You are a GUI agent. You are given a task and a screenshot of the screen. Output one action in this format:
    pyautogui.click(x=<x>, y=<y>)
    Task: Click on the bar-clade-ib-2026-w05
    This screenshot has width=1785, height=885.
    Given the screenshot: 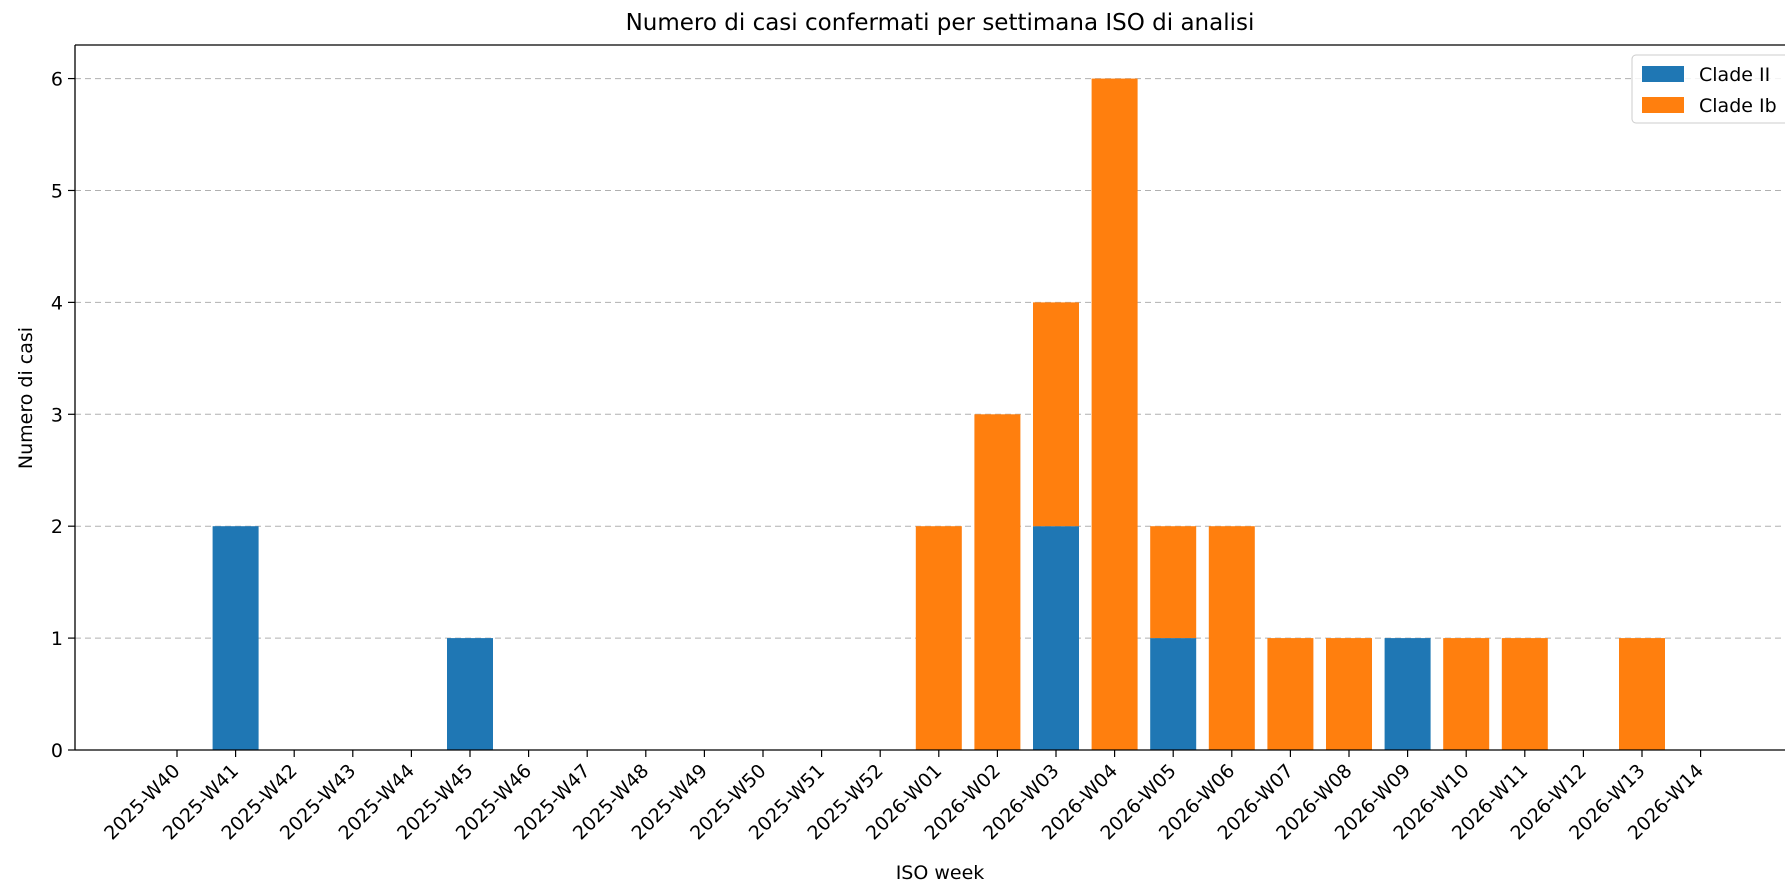 What is the action you would take?
    pyautogui.click(x=1173, y=582)
    